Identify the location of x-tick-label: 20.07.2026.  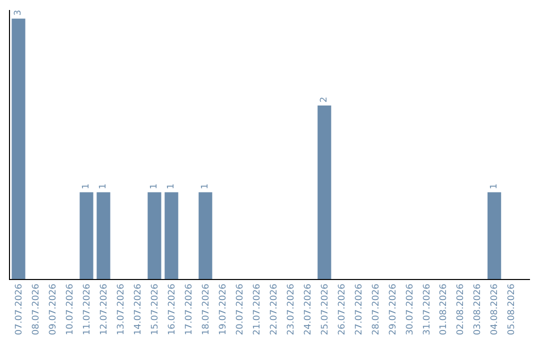
(240, 309).